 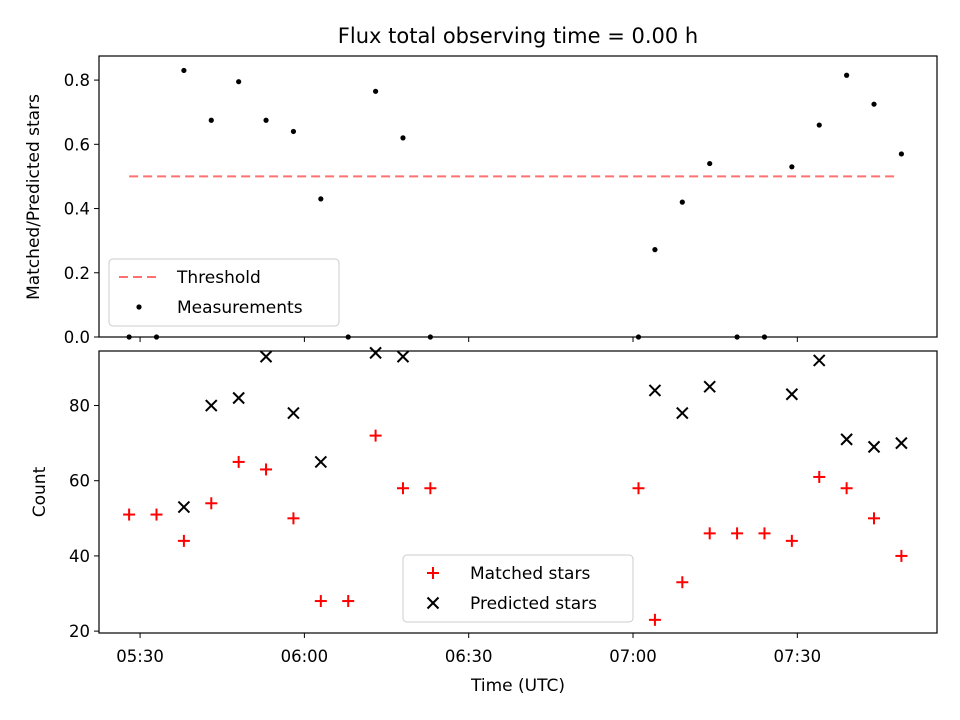 What do you see at coordinates (40, 491) in the screenshot?
I see `bottom-y-axis-label: Count` at bounding box center [40, 491].